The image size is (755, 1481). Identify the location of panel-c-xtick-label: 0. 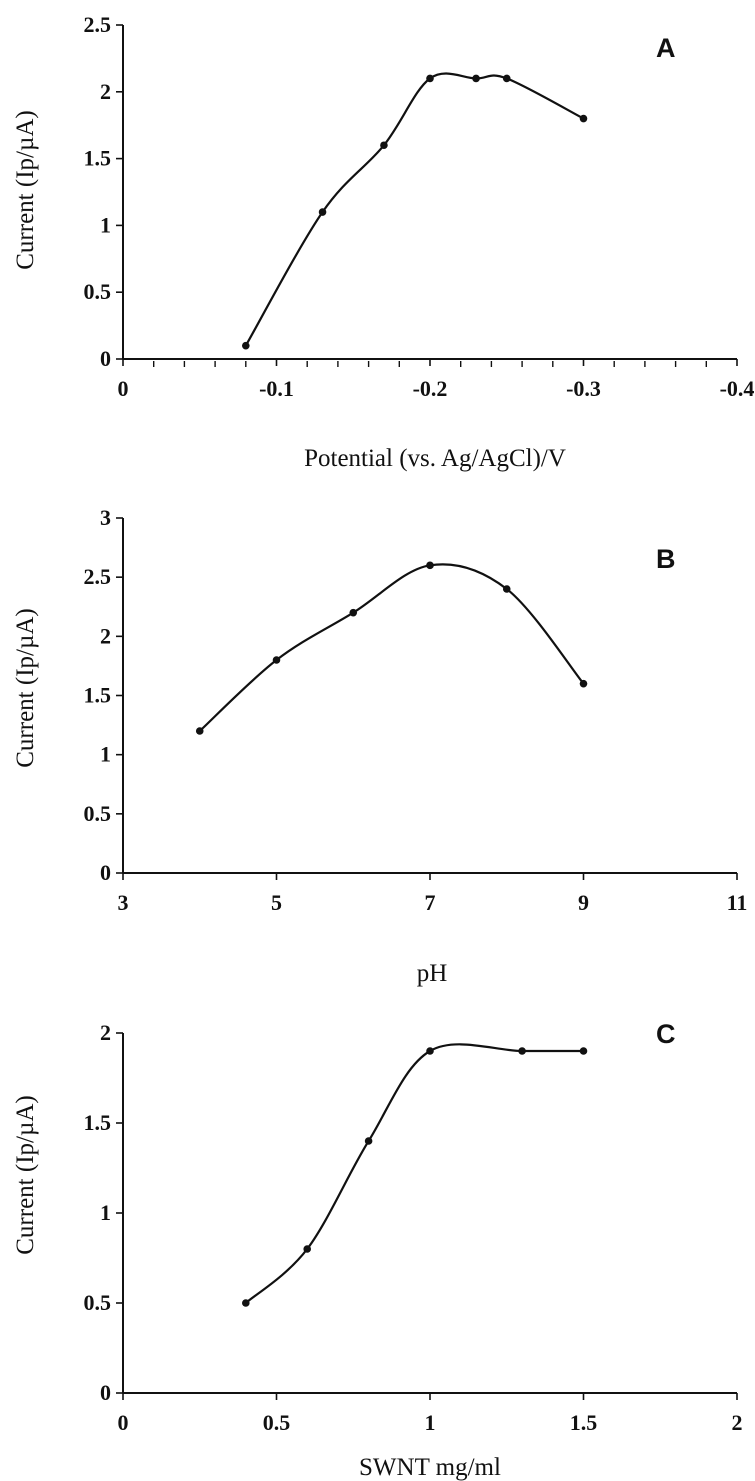
(123, 1422).